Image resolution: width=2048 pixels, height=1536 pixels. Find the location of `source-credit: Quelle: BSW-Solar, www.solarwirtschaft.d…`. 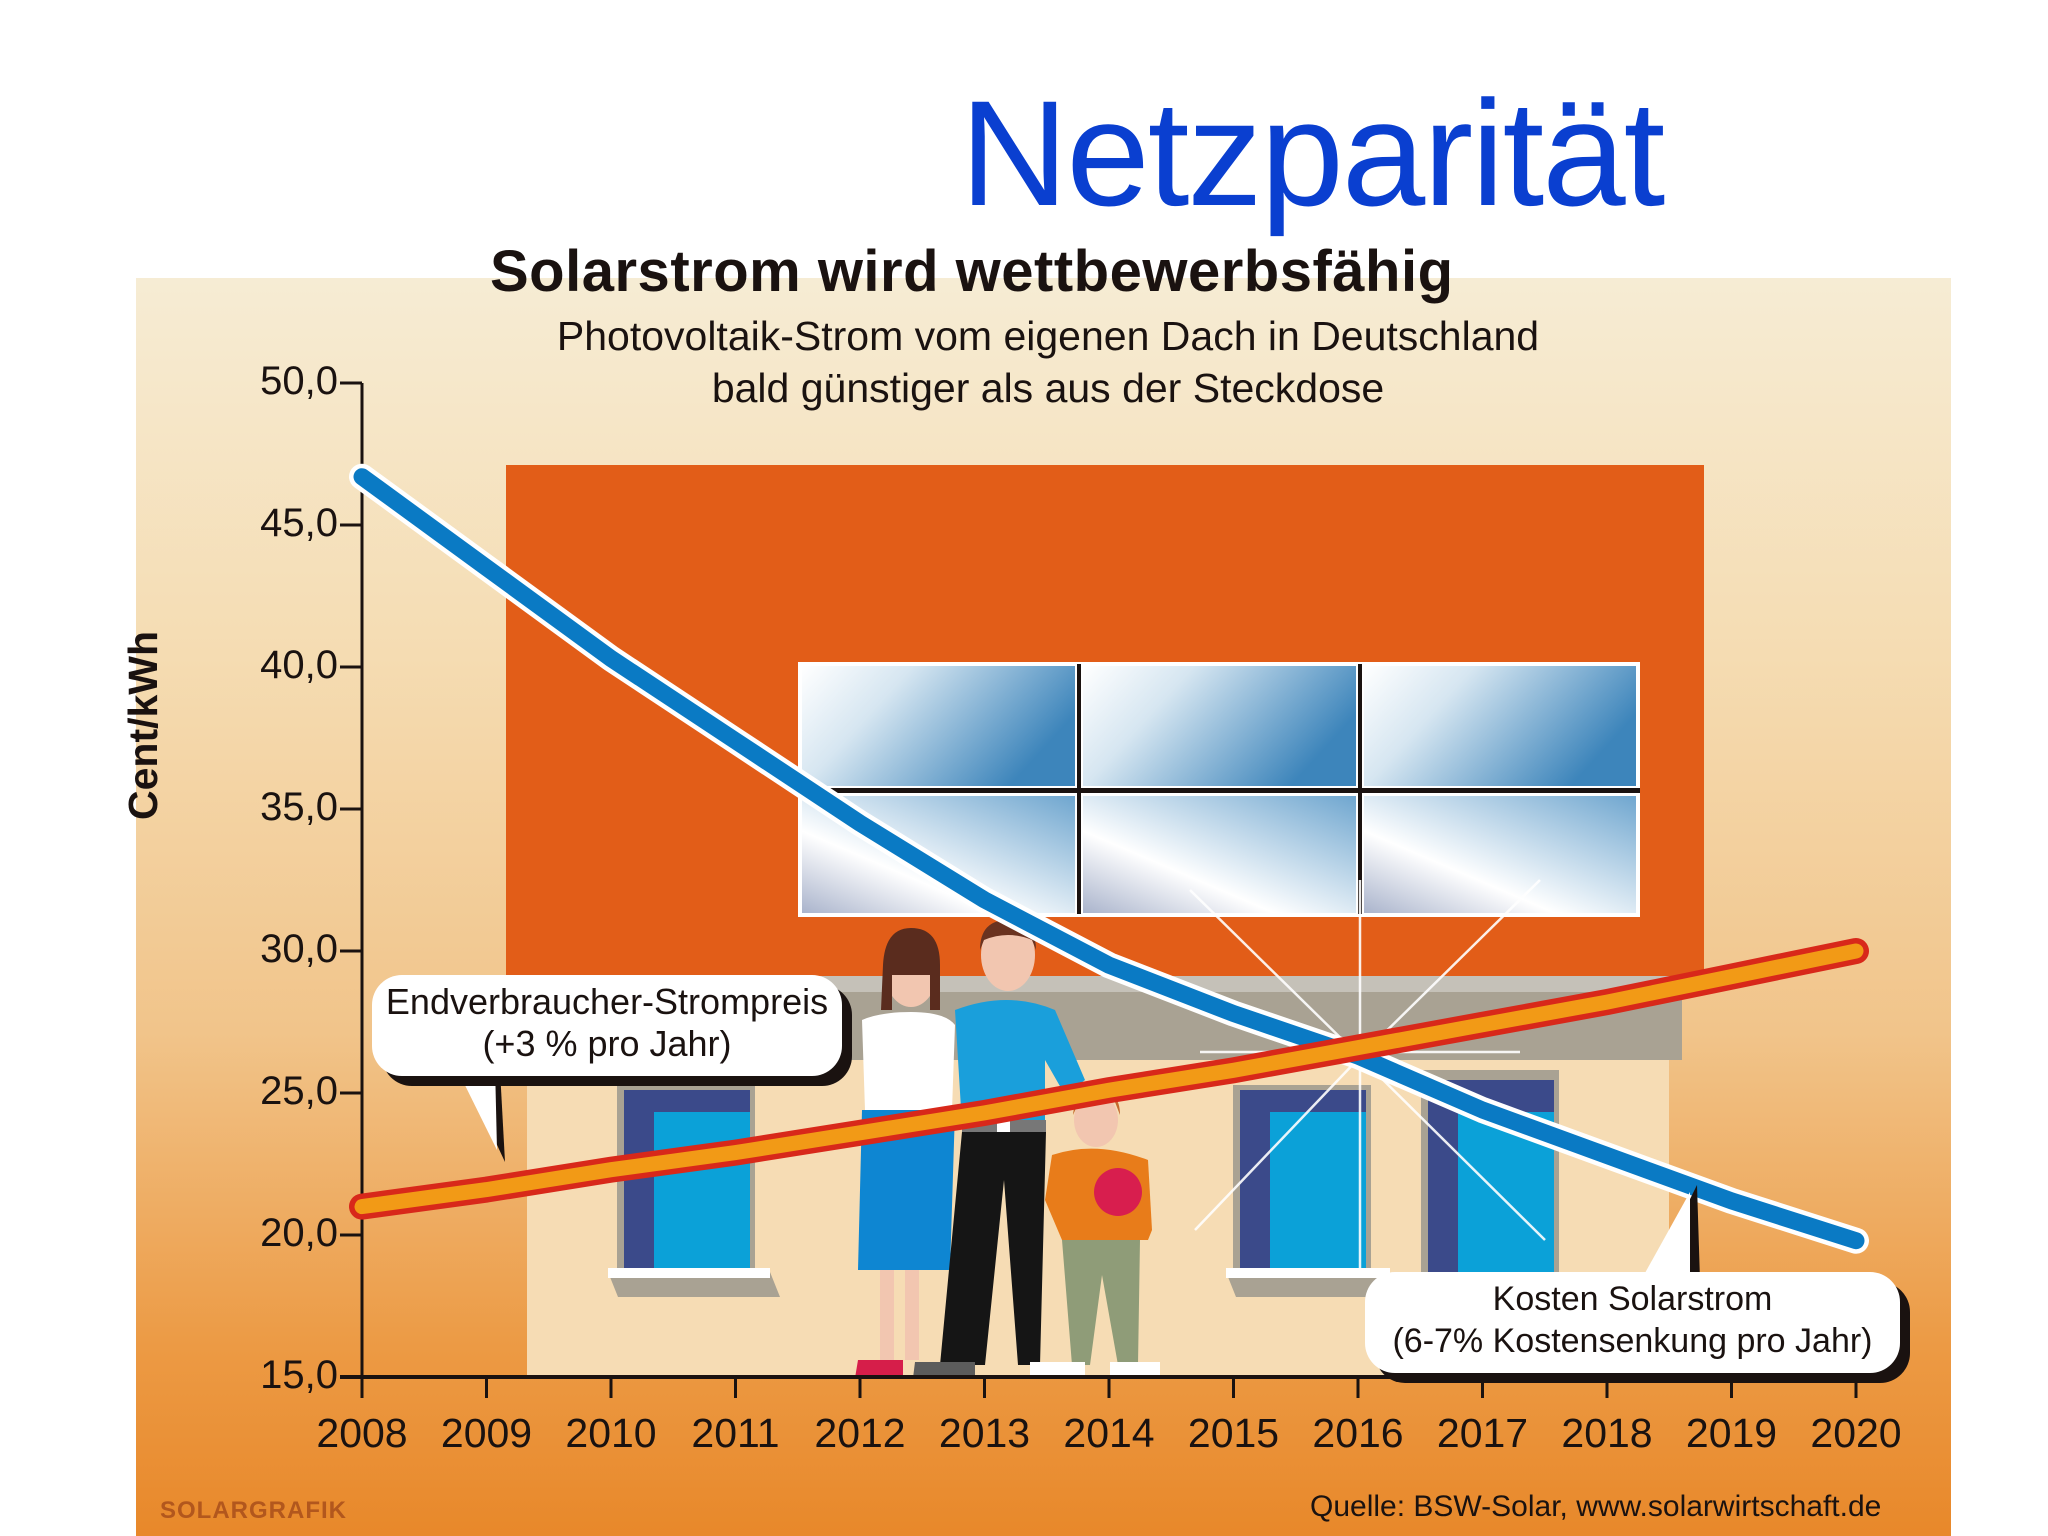

source-credit: Quelle: BSW-Solar, www.solarwirtschaft.d… is located at coordinates (1596, 1506).